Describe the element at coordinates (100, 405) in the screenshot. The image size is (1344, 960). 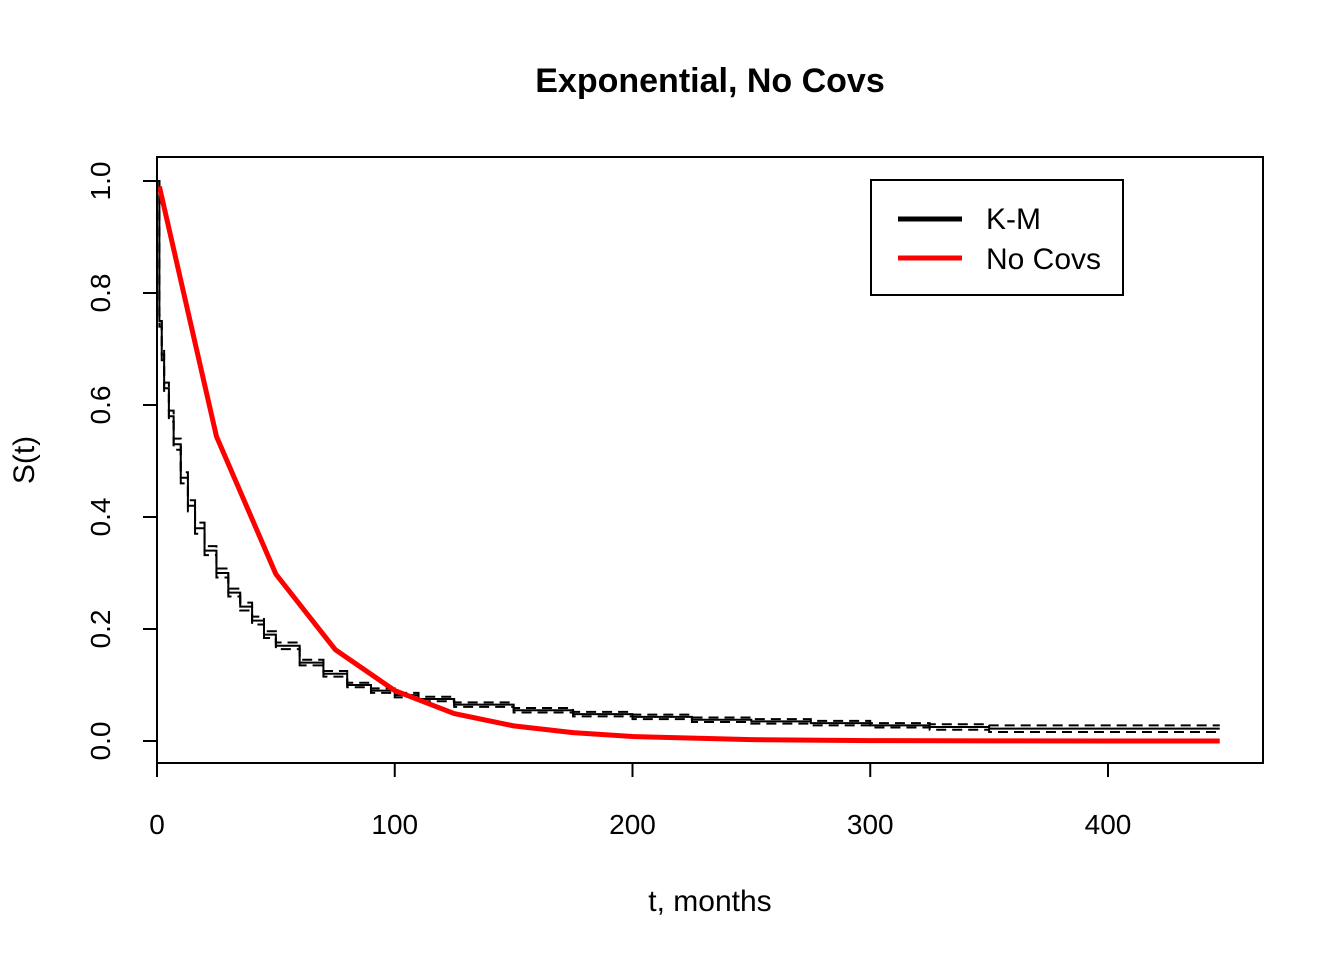
I see `y-tick-label: 0.6` at that location.